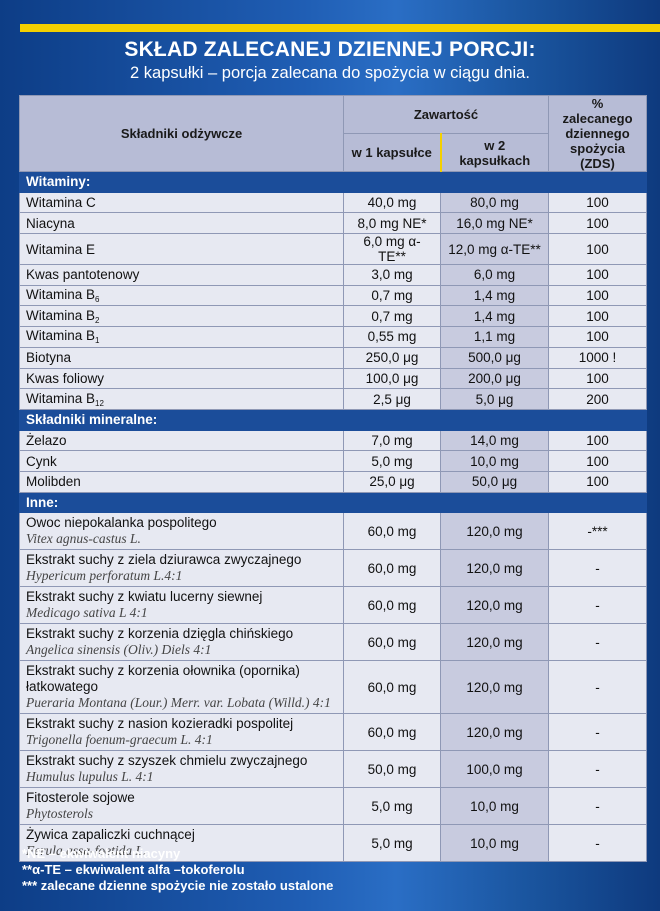 This screenshot has height=911, width=660. What do you see at coordinates (330, 49) in the screenshot?
I see `page-title: SKŁAD ZALECANEJ DZIENNEJ PORCJI:` at bounding box center [330, 49].